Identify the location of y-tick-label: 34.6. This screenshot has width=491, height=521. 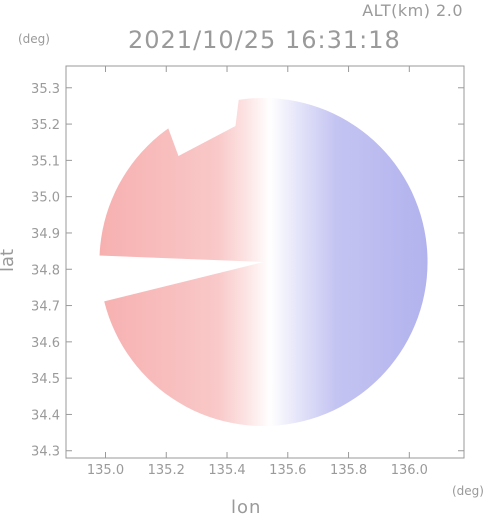
(45, 343).